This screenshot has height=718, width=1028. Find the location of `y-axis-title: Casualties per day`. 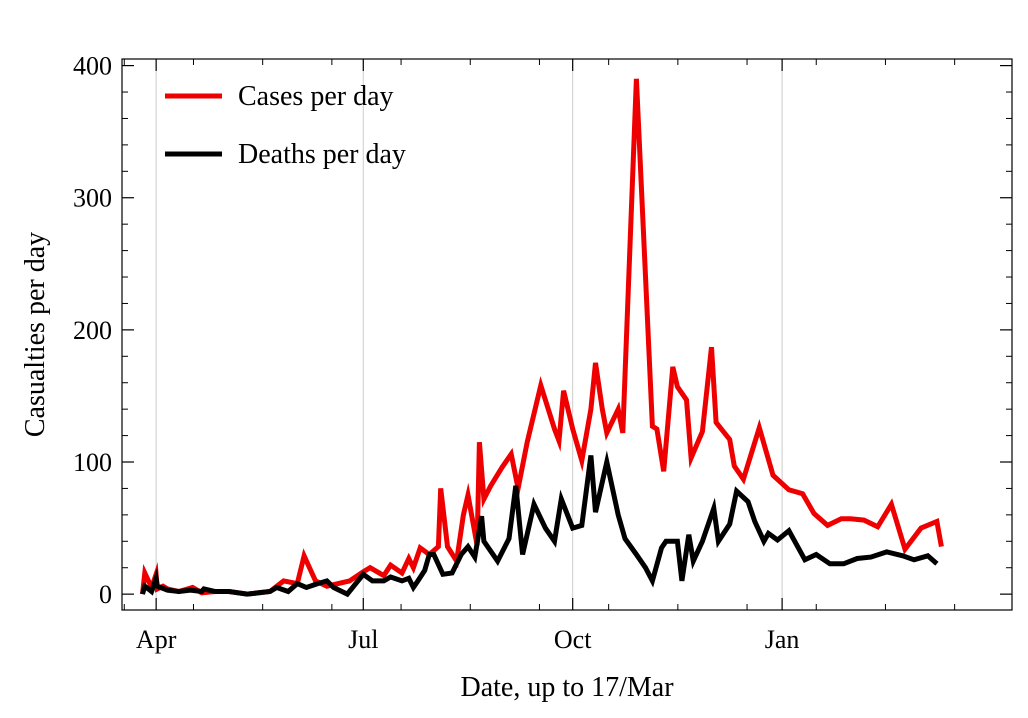

y-axis-title: Casualties per day is located at coordinates (35, 334).